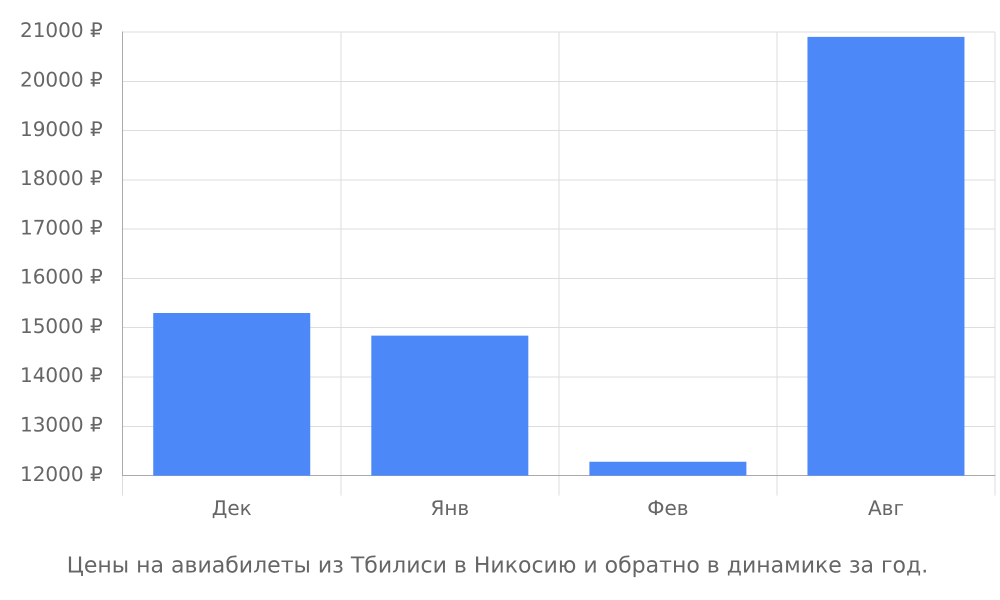  I want to click on x-tick-label: Фев, so click(668, 508).